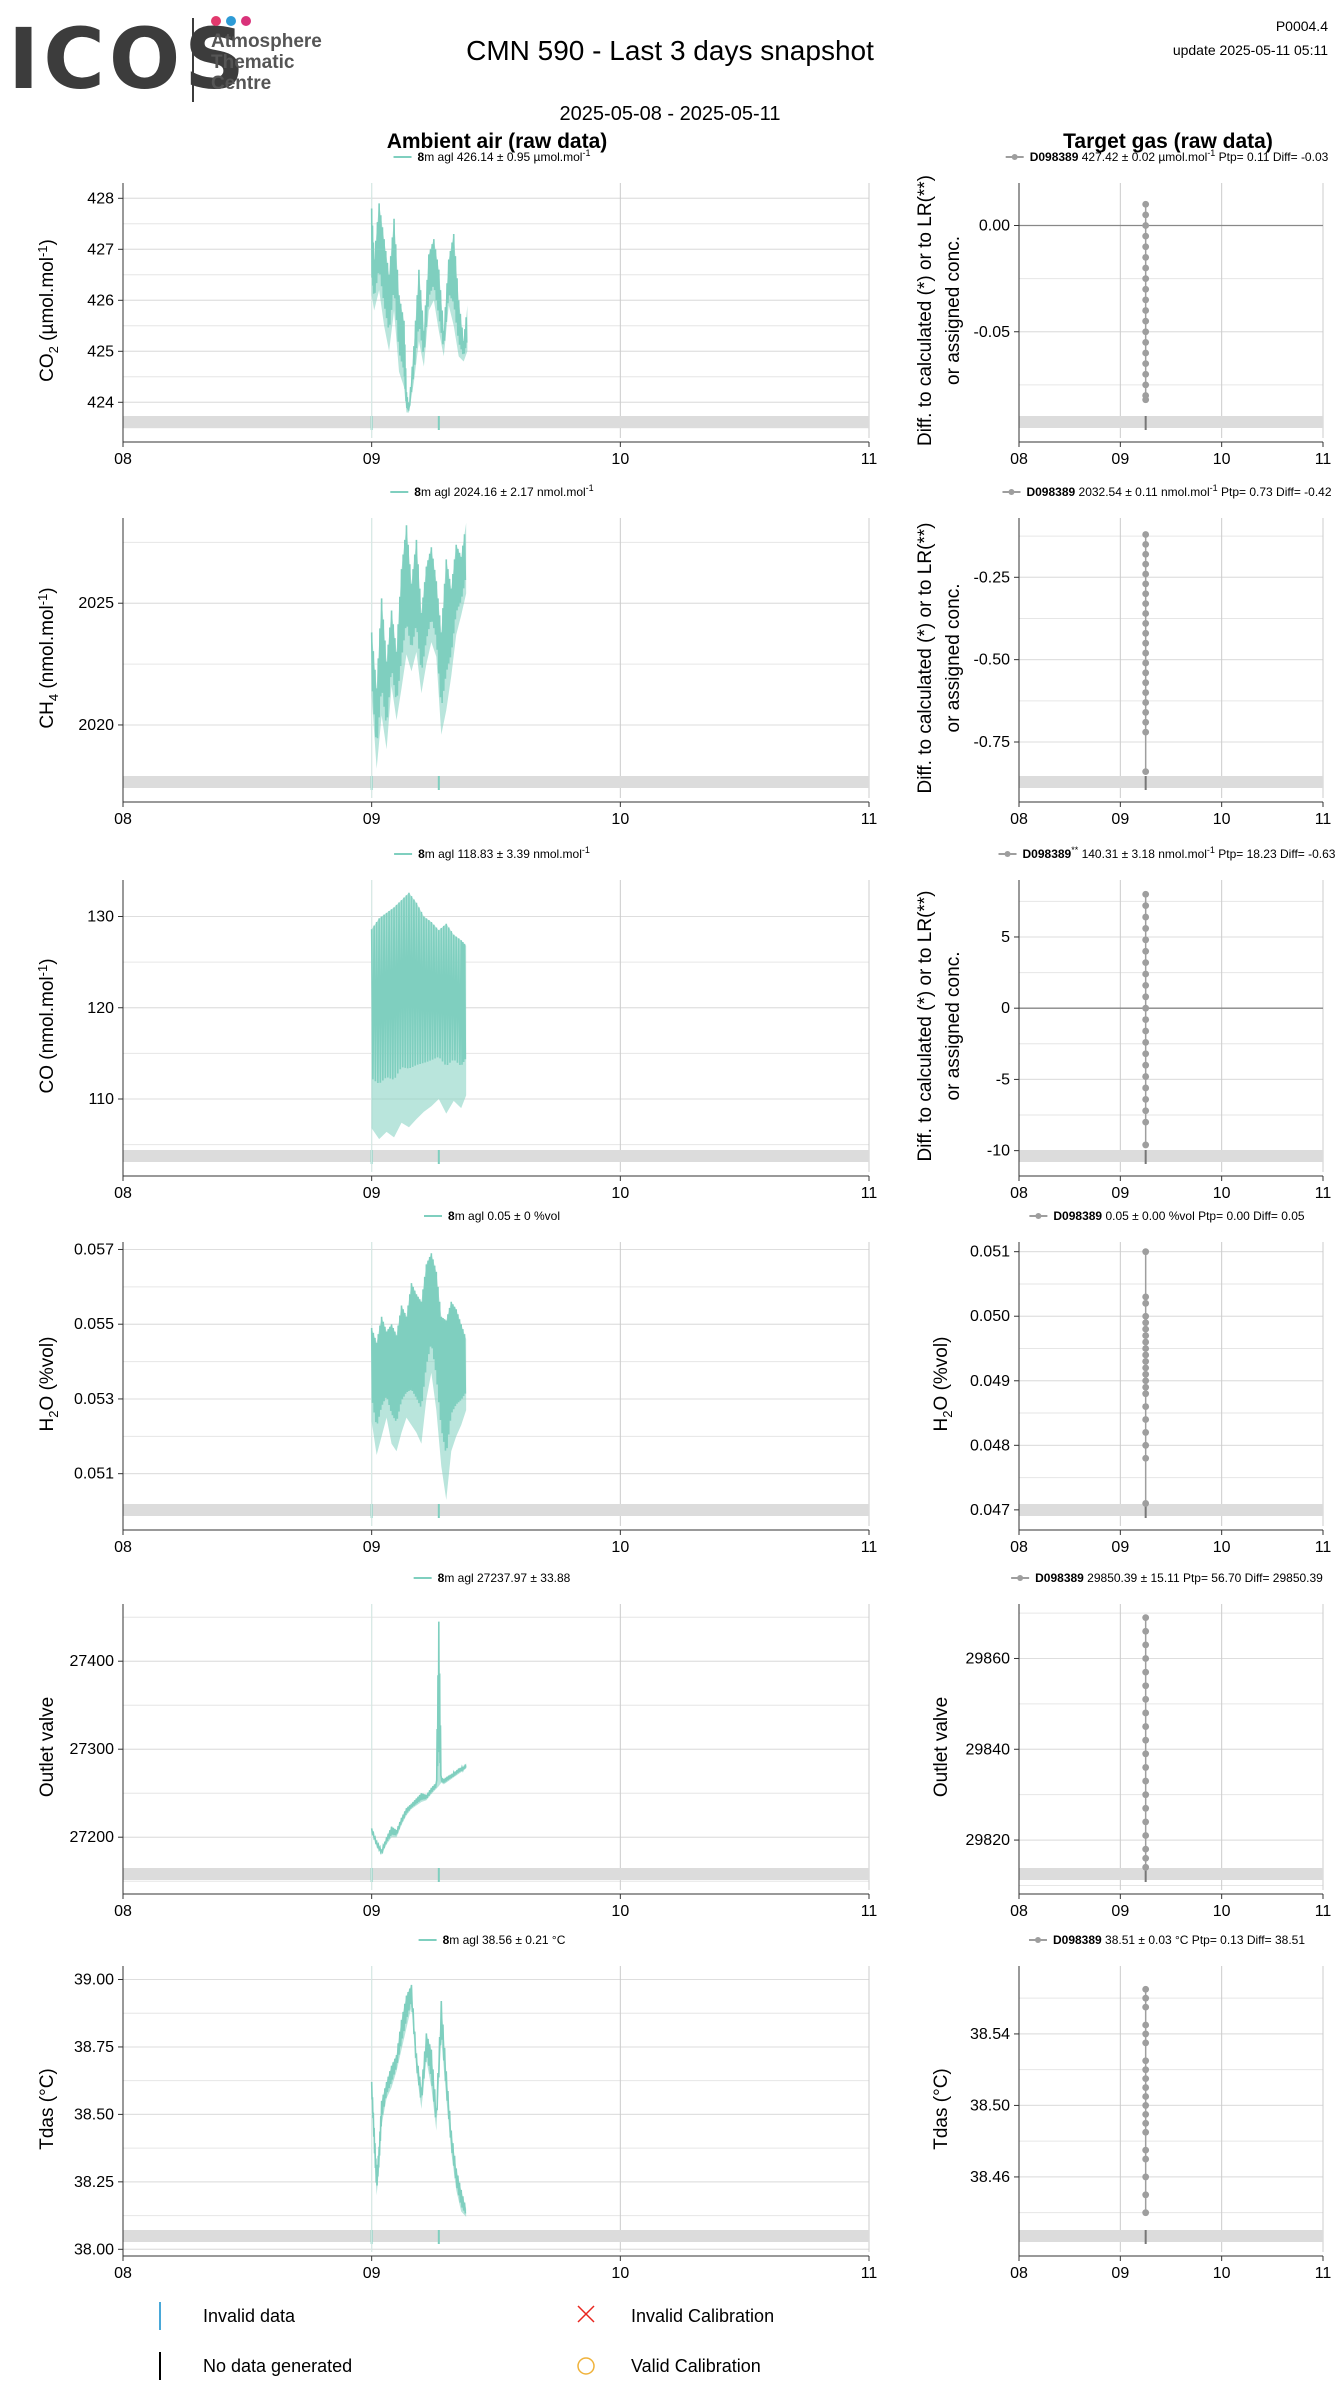 This screenshot has height=2400, width=1340. Describe the element at coordinates (504, 853) in the screenshot. I see `legend-label: 8m agl 118.83 ± 3.39 nmol.mol-1` at that location.